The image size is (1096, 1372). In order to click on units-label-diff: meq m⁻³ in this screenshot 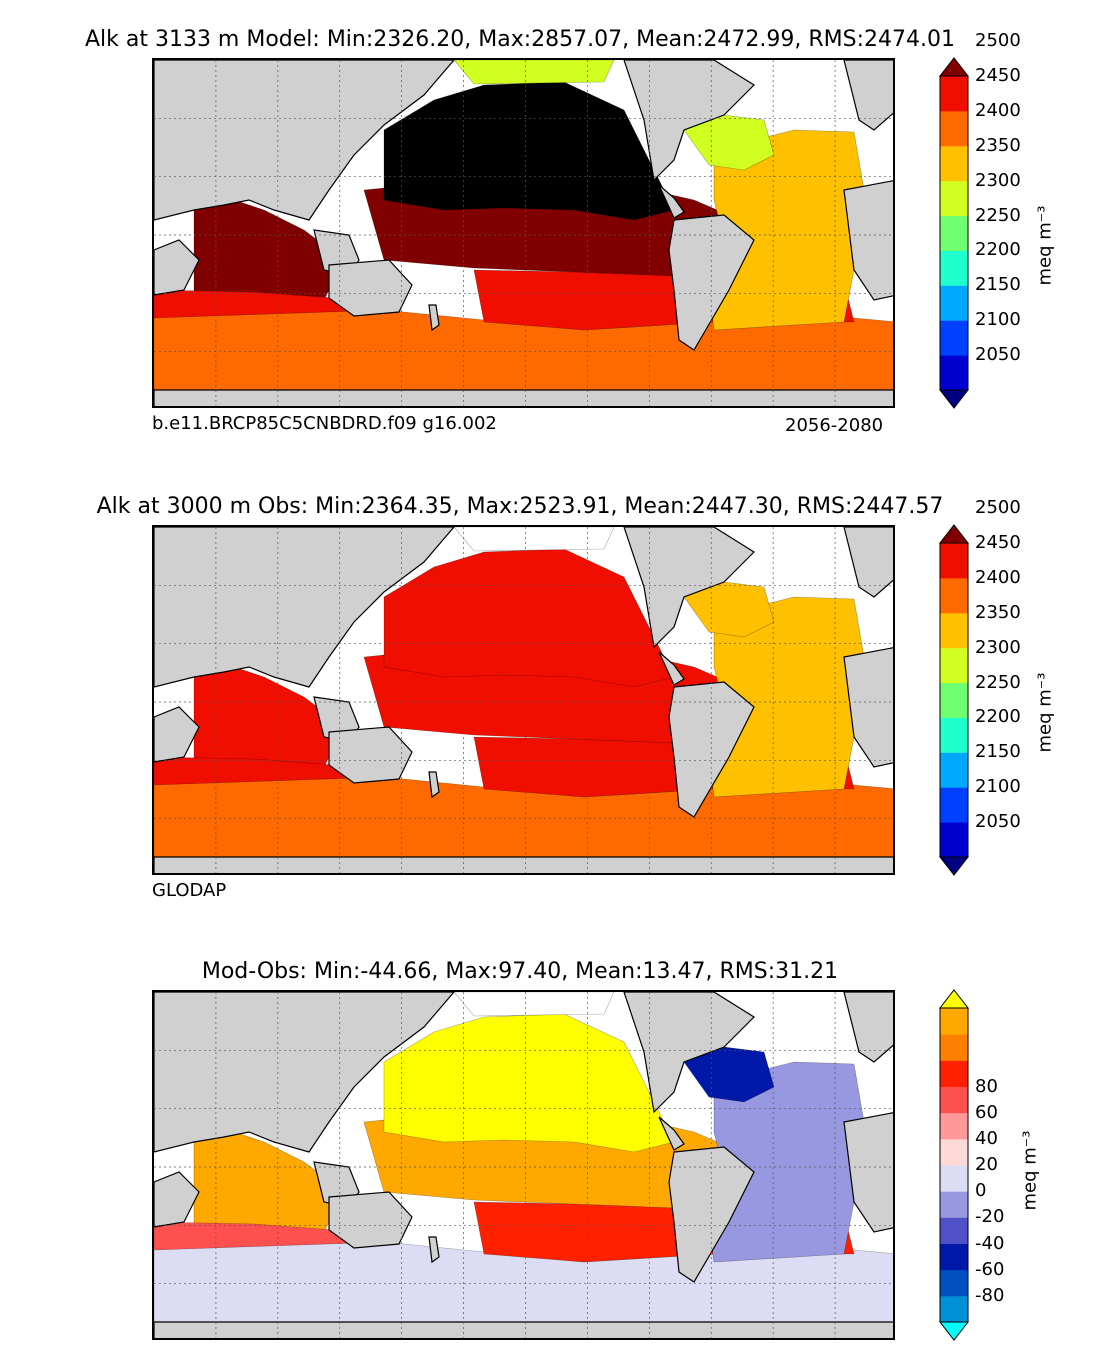, I will do `click(1030, 1170)`.